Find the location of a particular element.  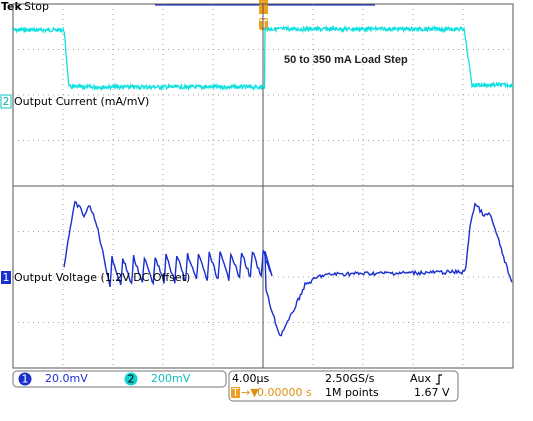

ch2-scale: 200mV is located at coordinates (171, 378).